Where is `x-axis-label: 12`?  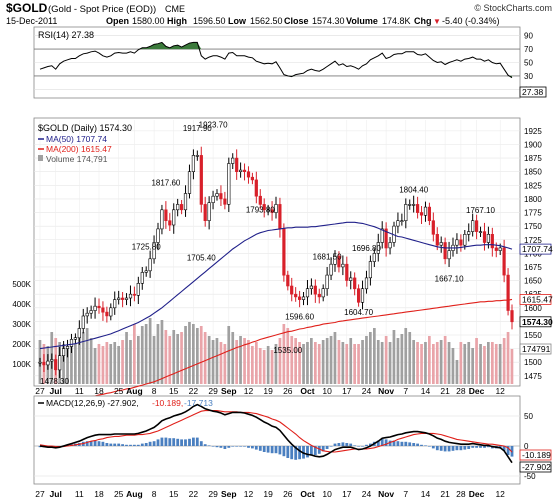
x-axis-label: 12 is located at coordinates (249, 391).